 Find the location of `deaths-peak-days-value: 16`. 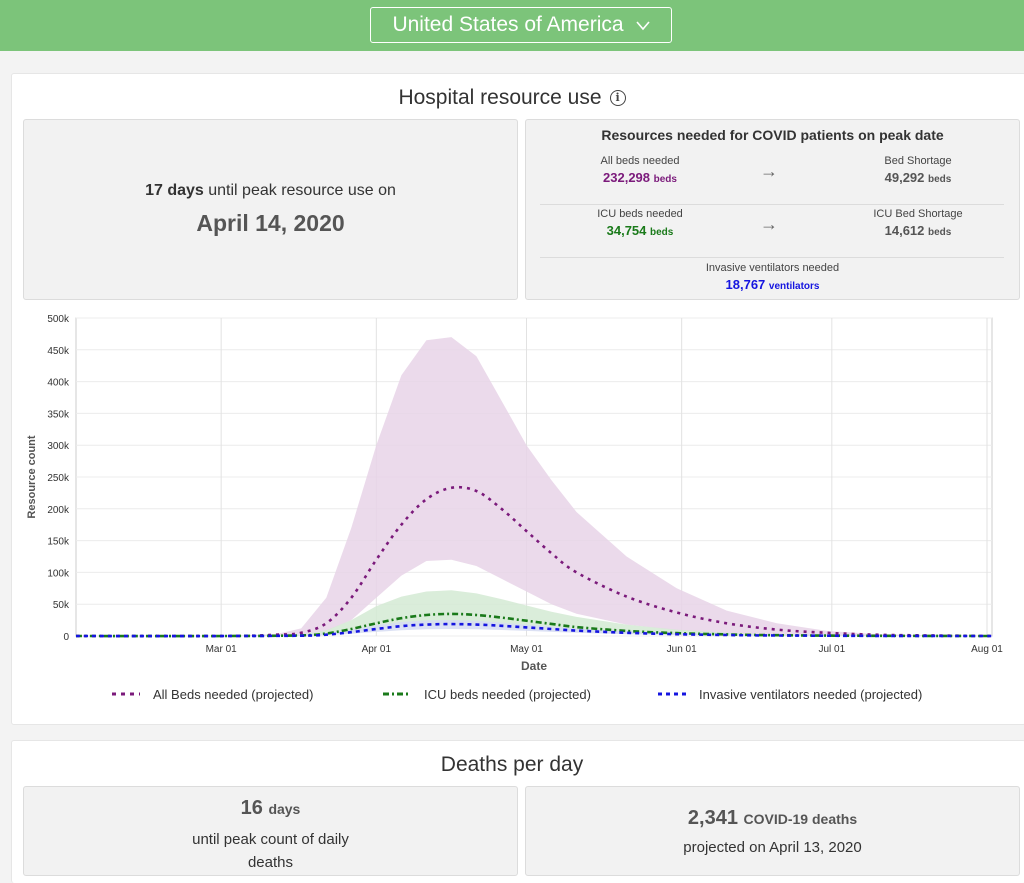

deaths-peak-days-value: 16 is located at coordinates (251, 808).